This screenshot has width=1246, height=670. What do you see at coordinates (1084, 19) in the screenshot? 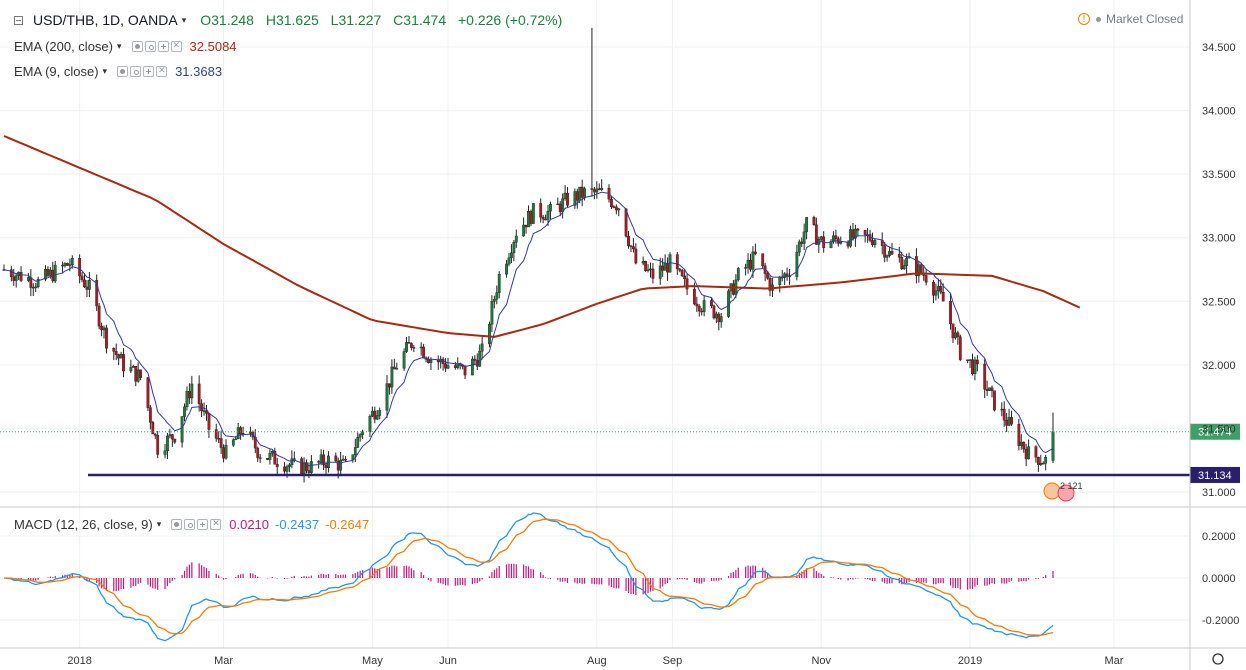
I see `warning-icon: !` at bounding box center [1084, 19].